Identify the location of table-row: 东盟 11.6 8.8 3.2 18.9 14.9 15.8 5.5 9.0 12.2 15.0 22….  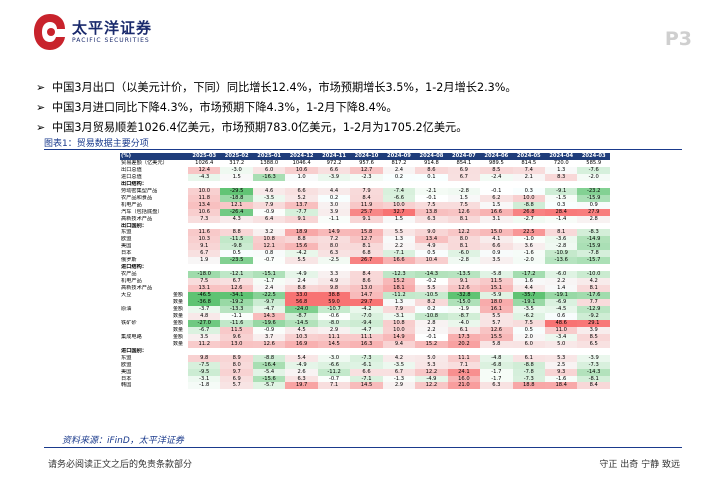
(365, 233).